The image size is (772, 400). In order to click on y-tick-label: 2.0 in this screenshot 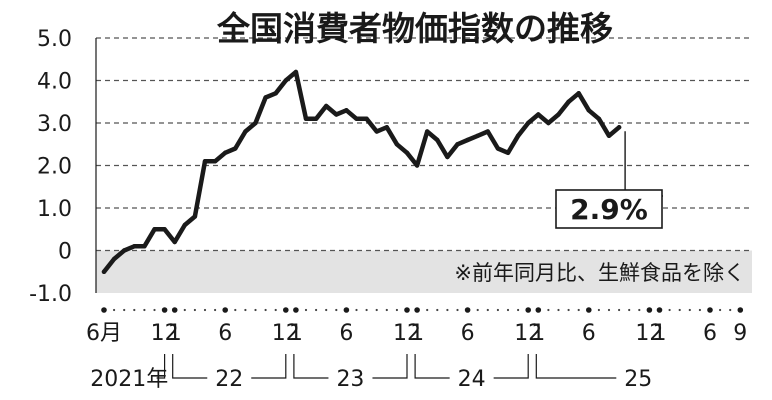, I will do `click(54, 167)`.